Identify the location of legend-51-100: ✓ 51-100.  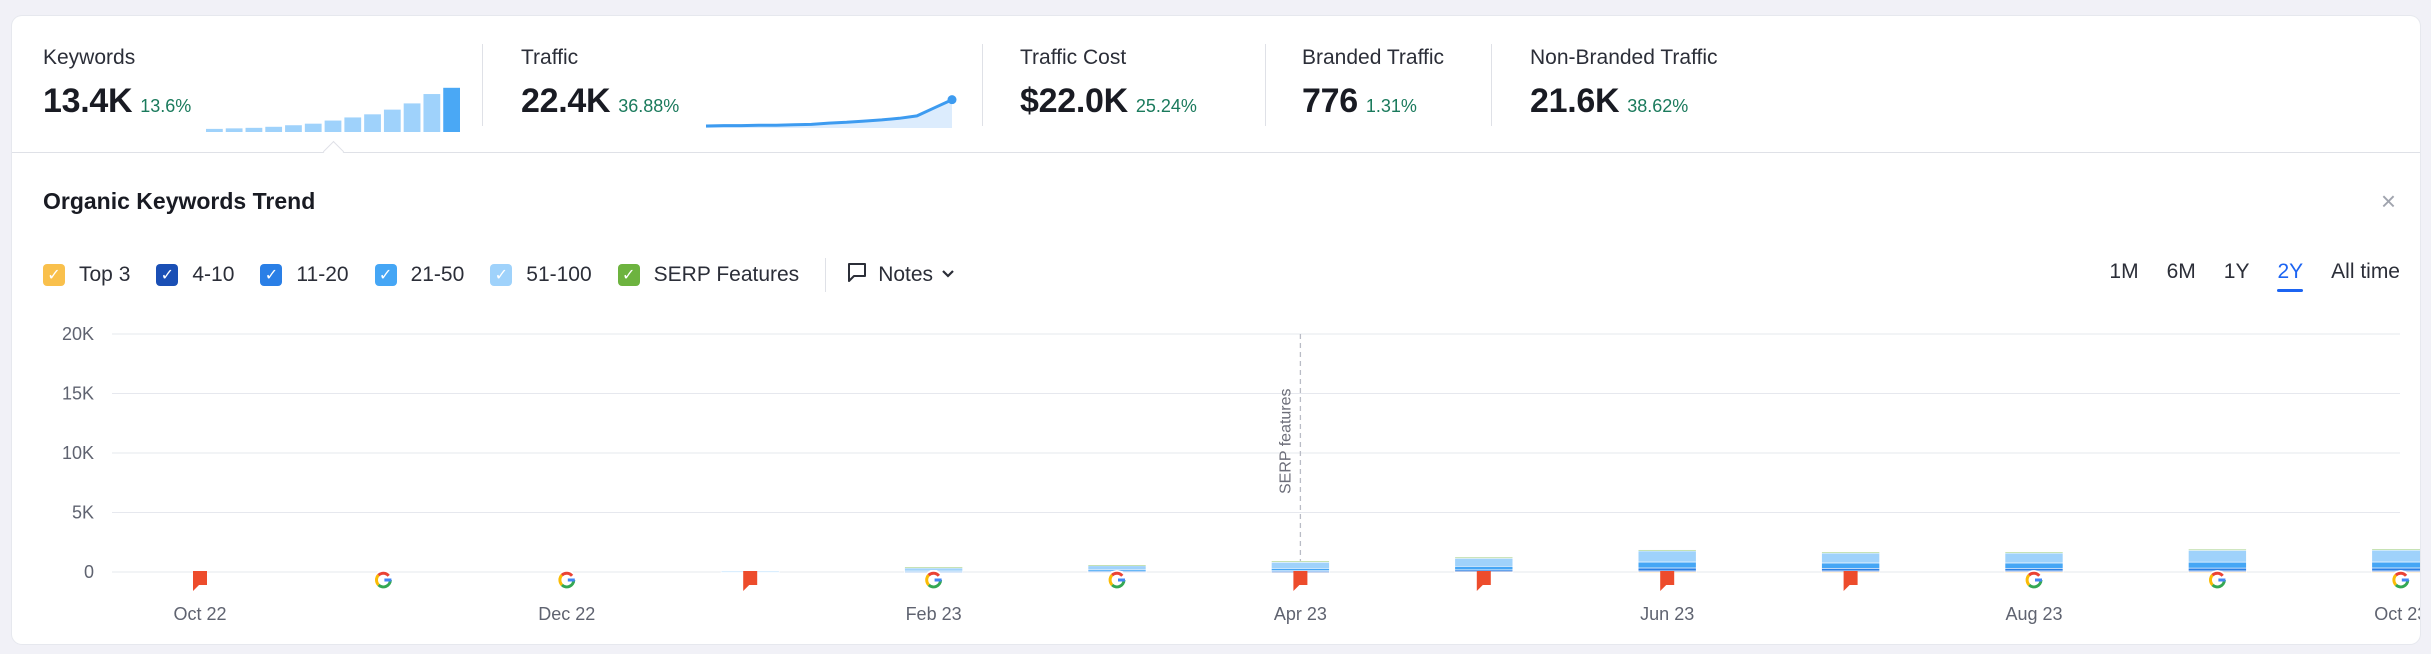
(541, 275).